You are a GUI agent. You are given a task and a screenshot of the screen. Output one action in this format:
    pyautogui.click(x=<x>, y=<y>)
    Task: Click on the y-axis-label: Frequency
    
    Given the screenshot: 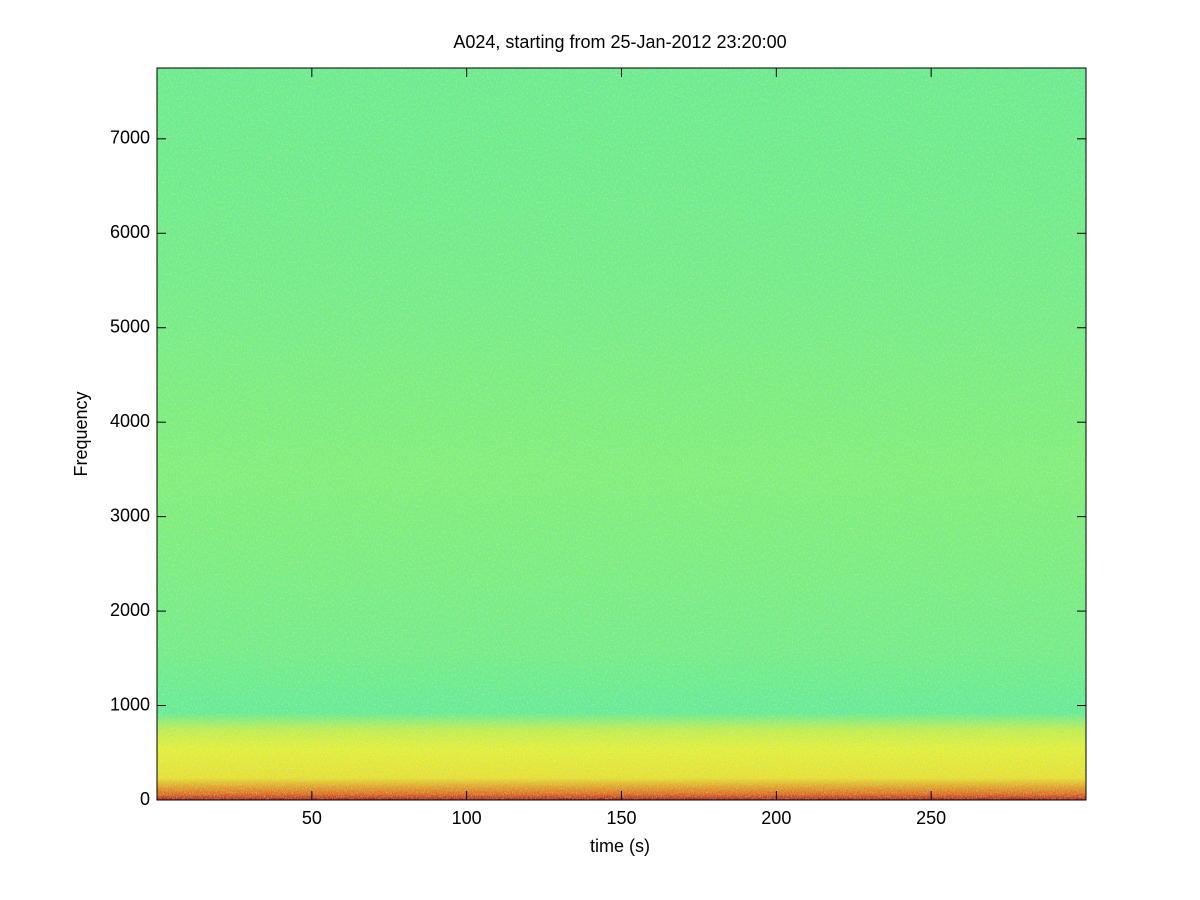 What is the action you would take?
    pyautogui.click(x=81, y=433)
    